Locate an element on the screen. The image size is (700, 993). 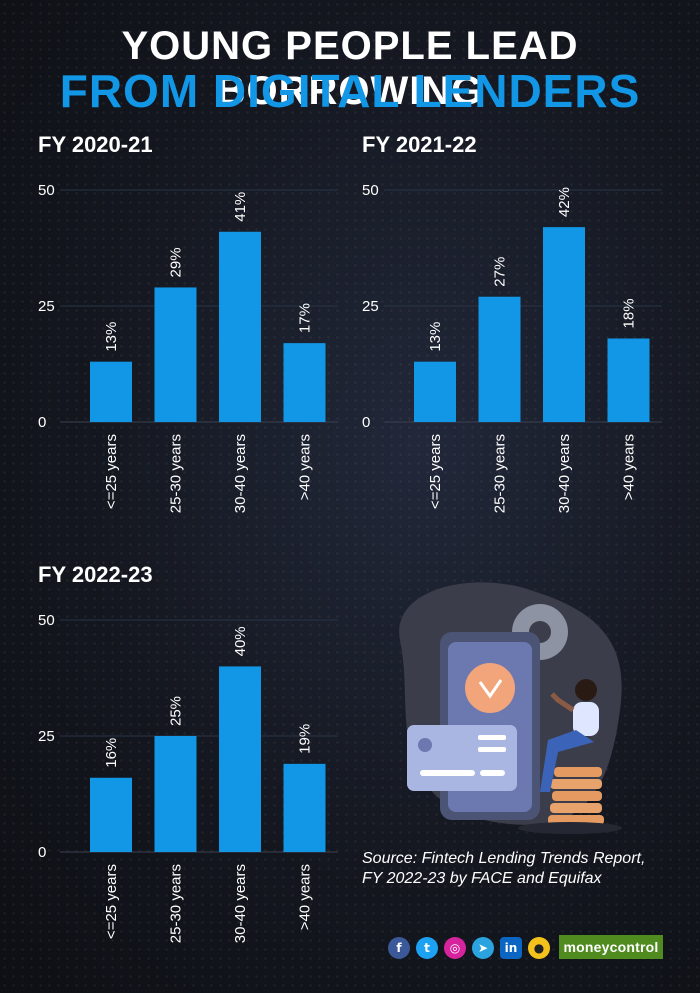
bar-value-label: 16% is located at coordinates (111, 753).